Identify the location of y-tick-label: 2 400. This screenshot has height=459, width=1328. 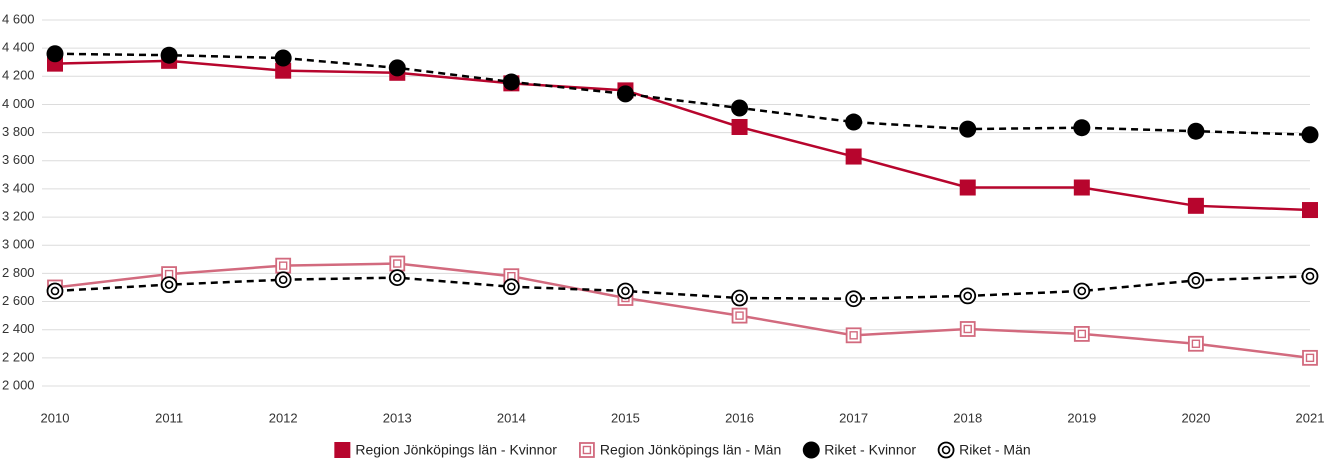
(18, 328).